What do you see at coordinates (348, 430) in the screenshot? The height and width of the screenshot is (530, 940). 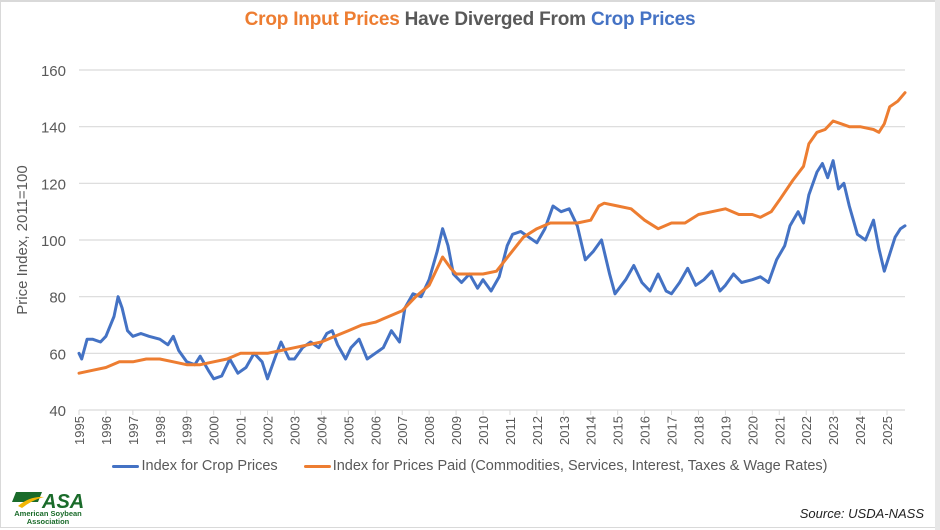 I see `x-tick-label: 2005` at bounding box center [348, 430].